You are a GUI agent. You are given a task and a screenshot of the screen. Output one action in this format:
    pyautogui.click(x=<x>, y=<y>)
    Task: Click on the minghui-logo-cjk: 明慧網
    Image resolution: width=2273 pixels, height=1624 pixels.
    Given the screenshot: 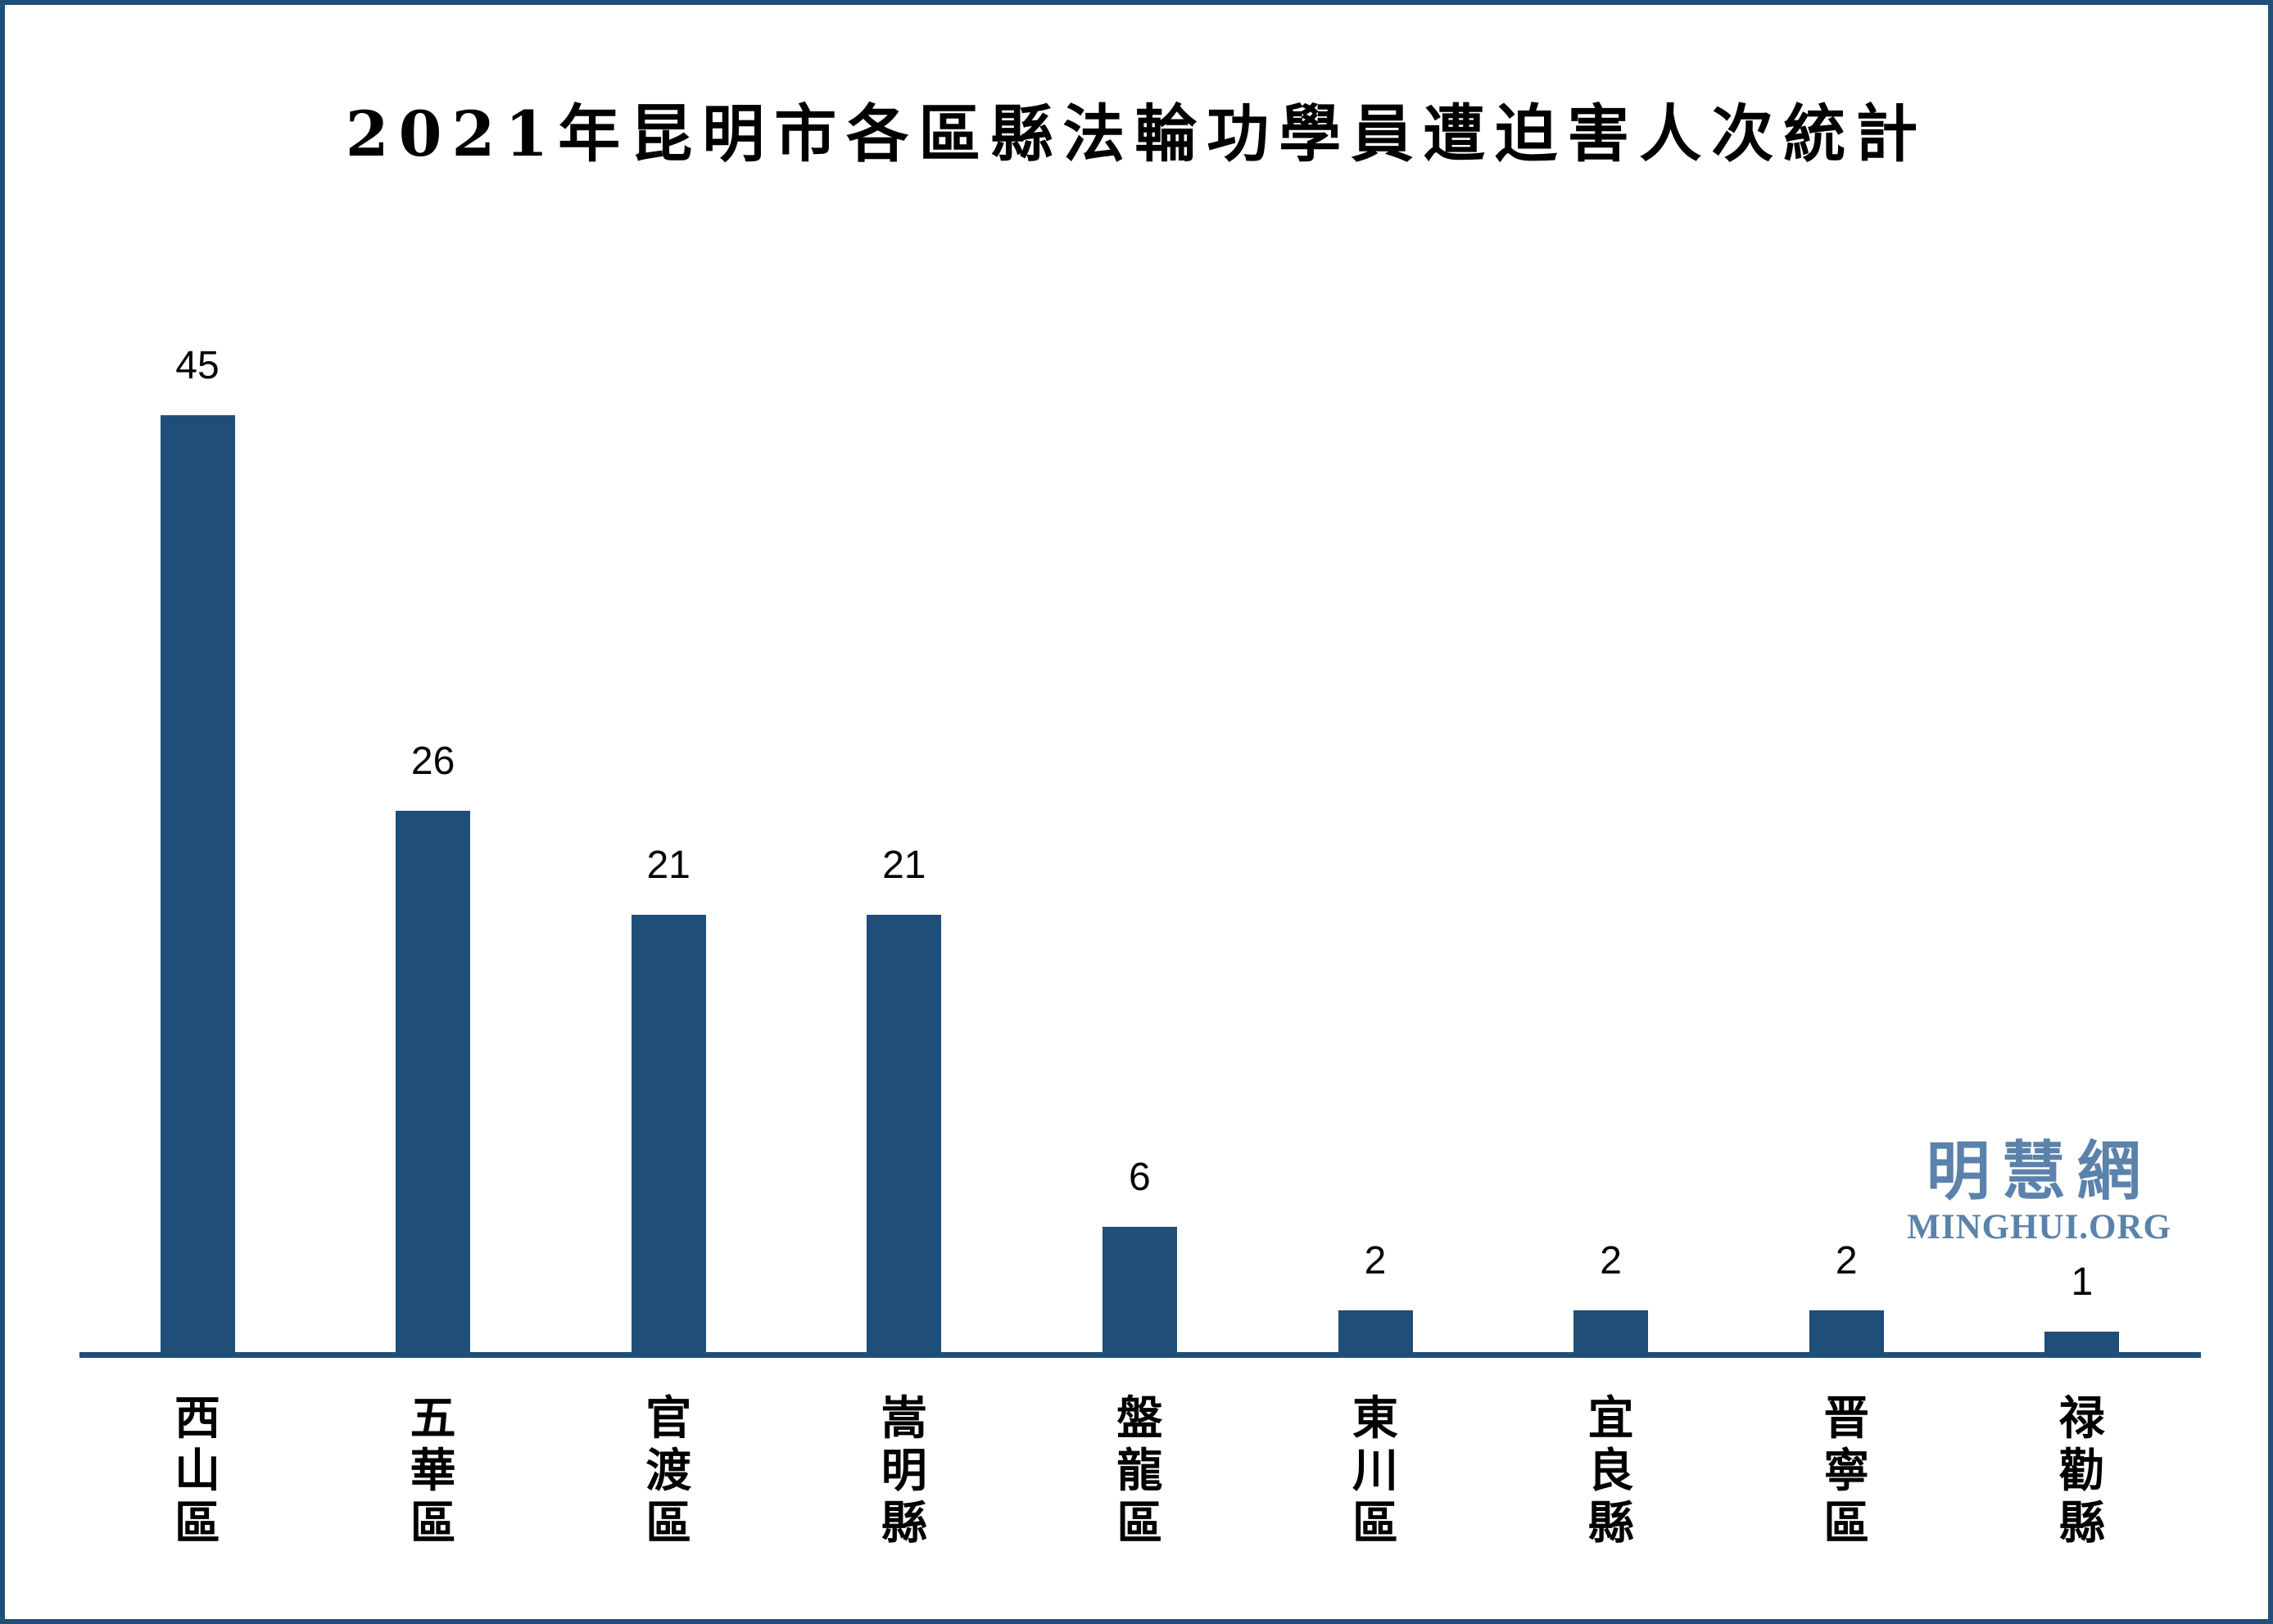 What is the action you would take?
    pyautogui.click(x=2039, y=1171)
    